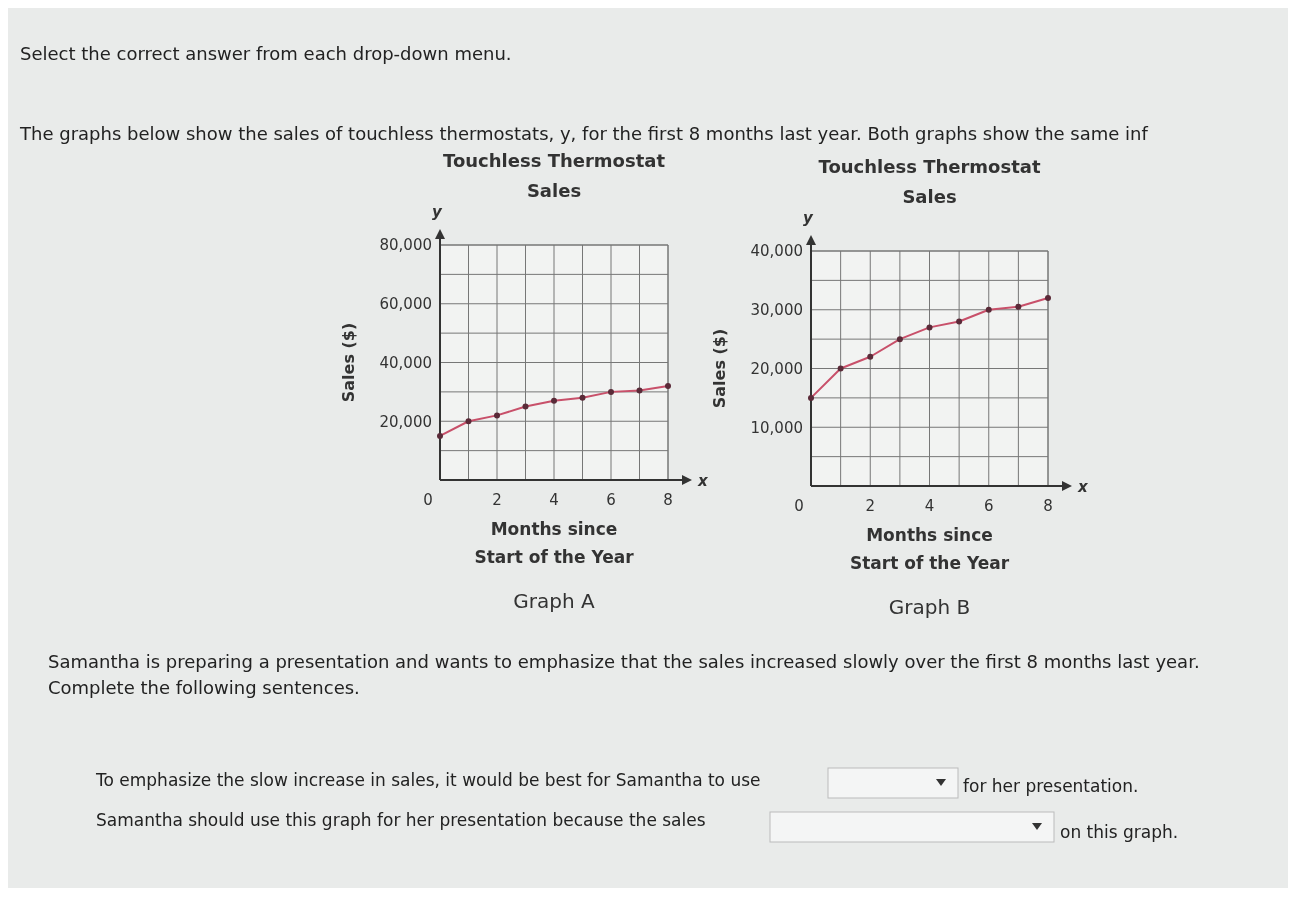 This screenshot has height=897, width=1296. I want to click on text: Samantha is preparing a presentation and wants to emphasize that the sales increased slowly over the first 8 months last year., so click(624, 661).